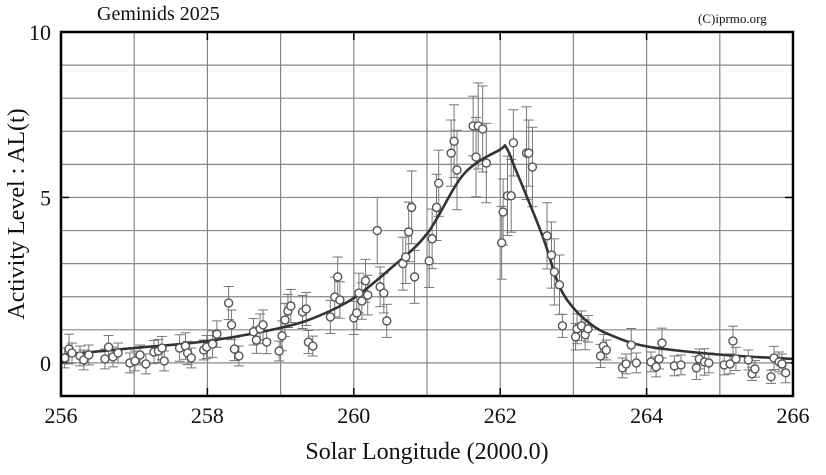  Describe the element at coordinates (45, 197) in the screenshot. I see `y-tick-label: 5` at that location.